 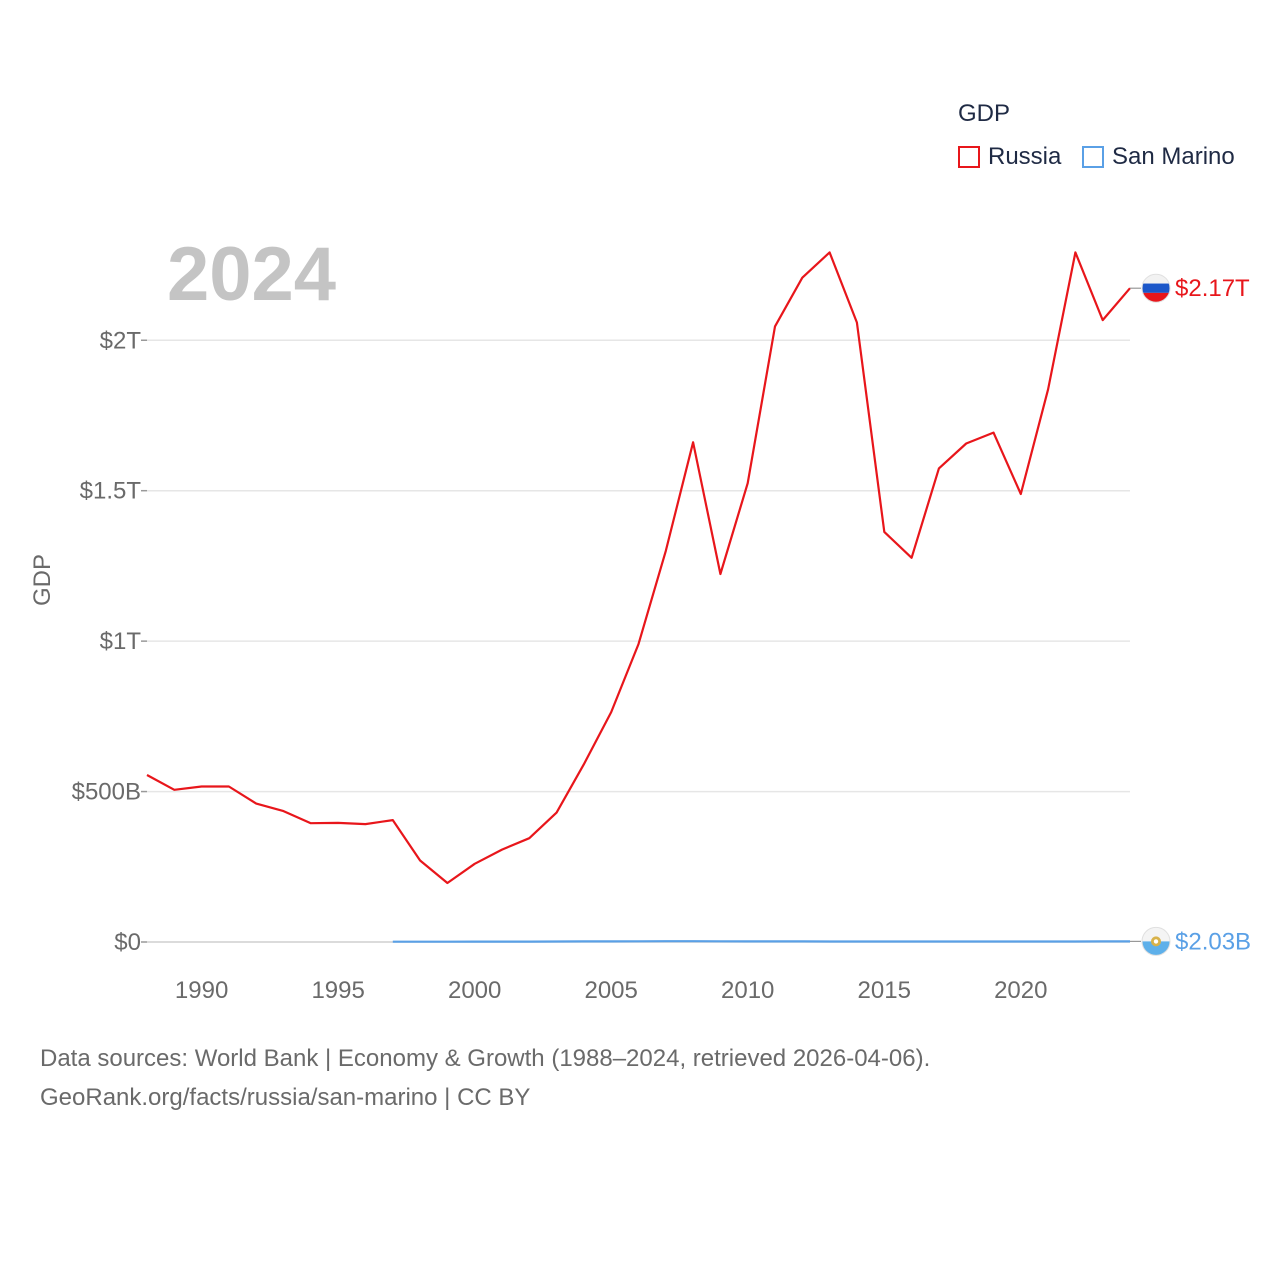 I want to click on end-markers: $2.17T $2.03B, so click(x=1190, y=614).